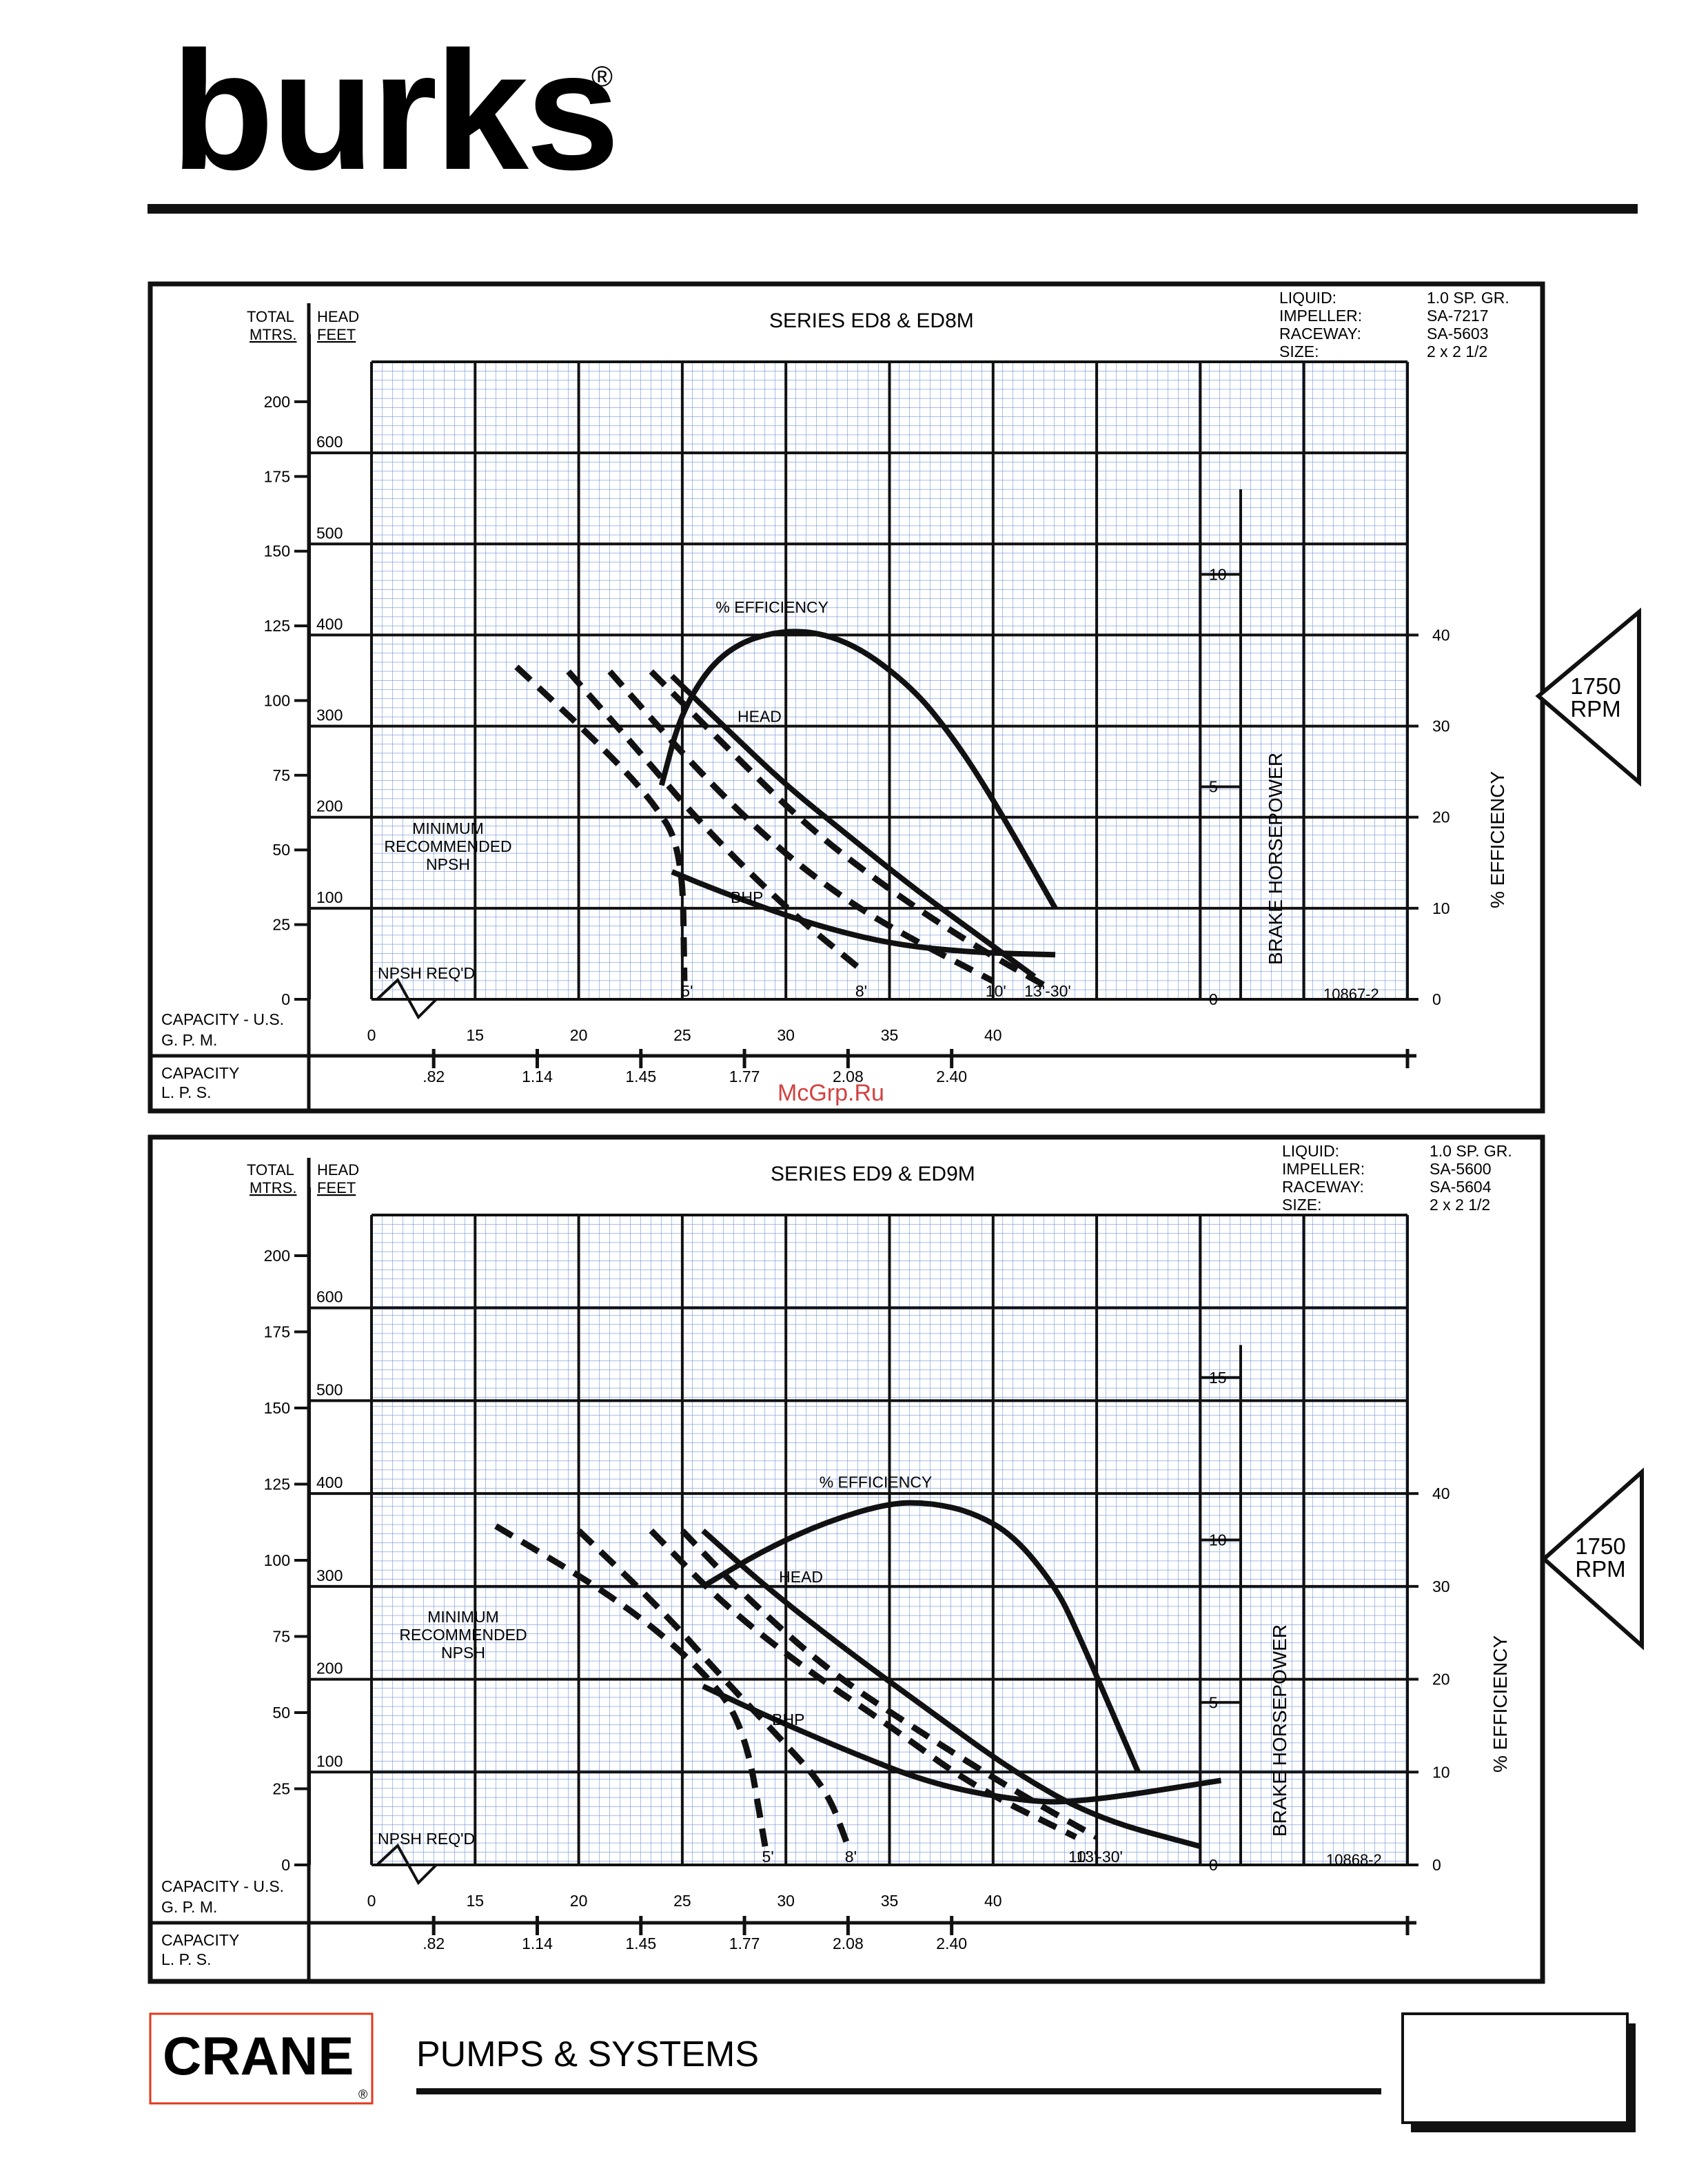  I want to click on min-npsh-label: MINIMUM, so click(447, 828).